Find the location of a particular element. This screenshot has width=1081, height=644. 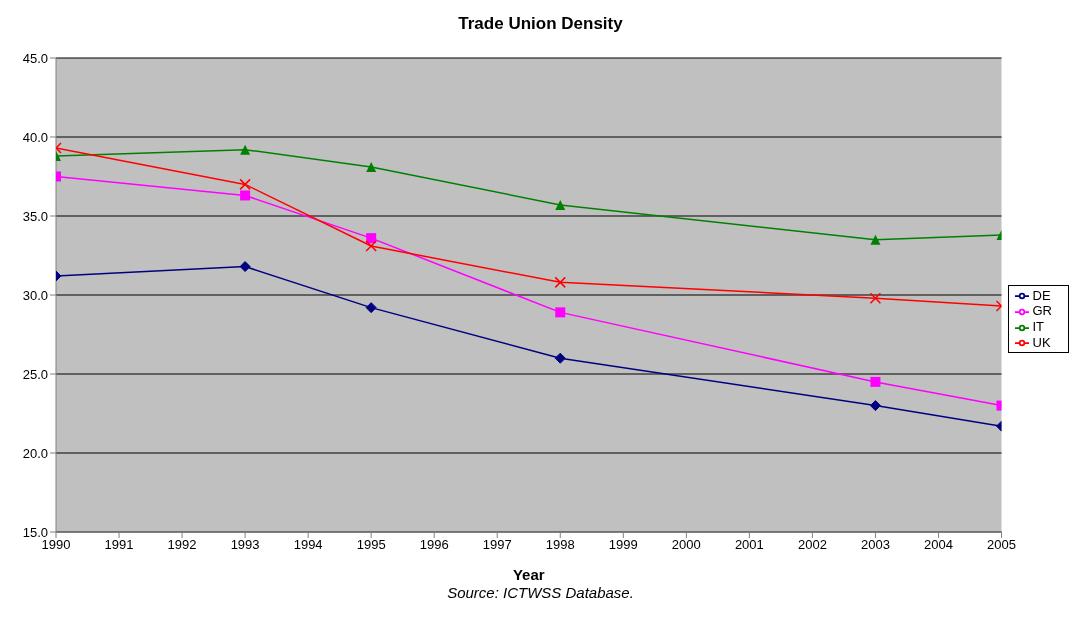

y-tick-label: 20.0 is located at coordinates (35, 453).